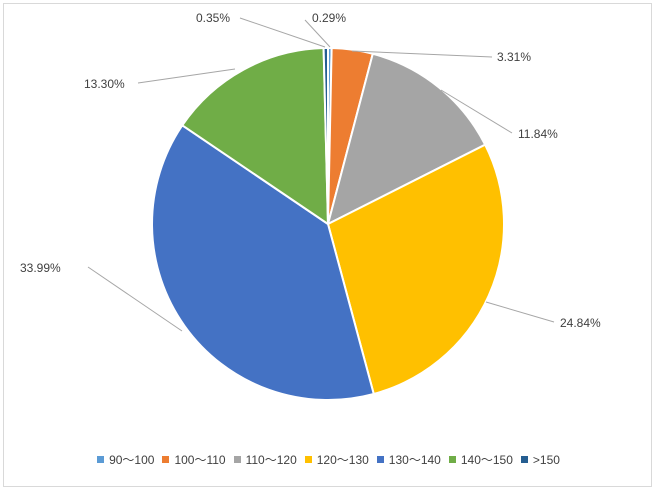 This screenshot has height=492, width=657. What do you see at coordinates (271, 460) in the screenshot?
I see `legend-label-2: 110～120` at bounding box center [271, 460].